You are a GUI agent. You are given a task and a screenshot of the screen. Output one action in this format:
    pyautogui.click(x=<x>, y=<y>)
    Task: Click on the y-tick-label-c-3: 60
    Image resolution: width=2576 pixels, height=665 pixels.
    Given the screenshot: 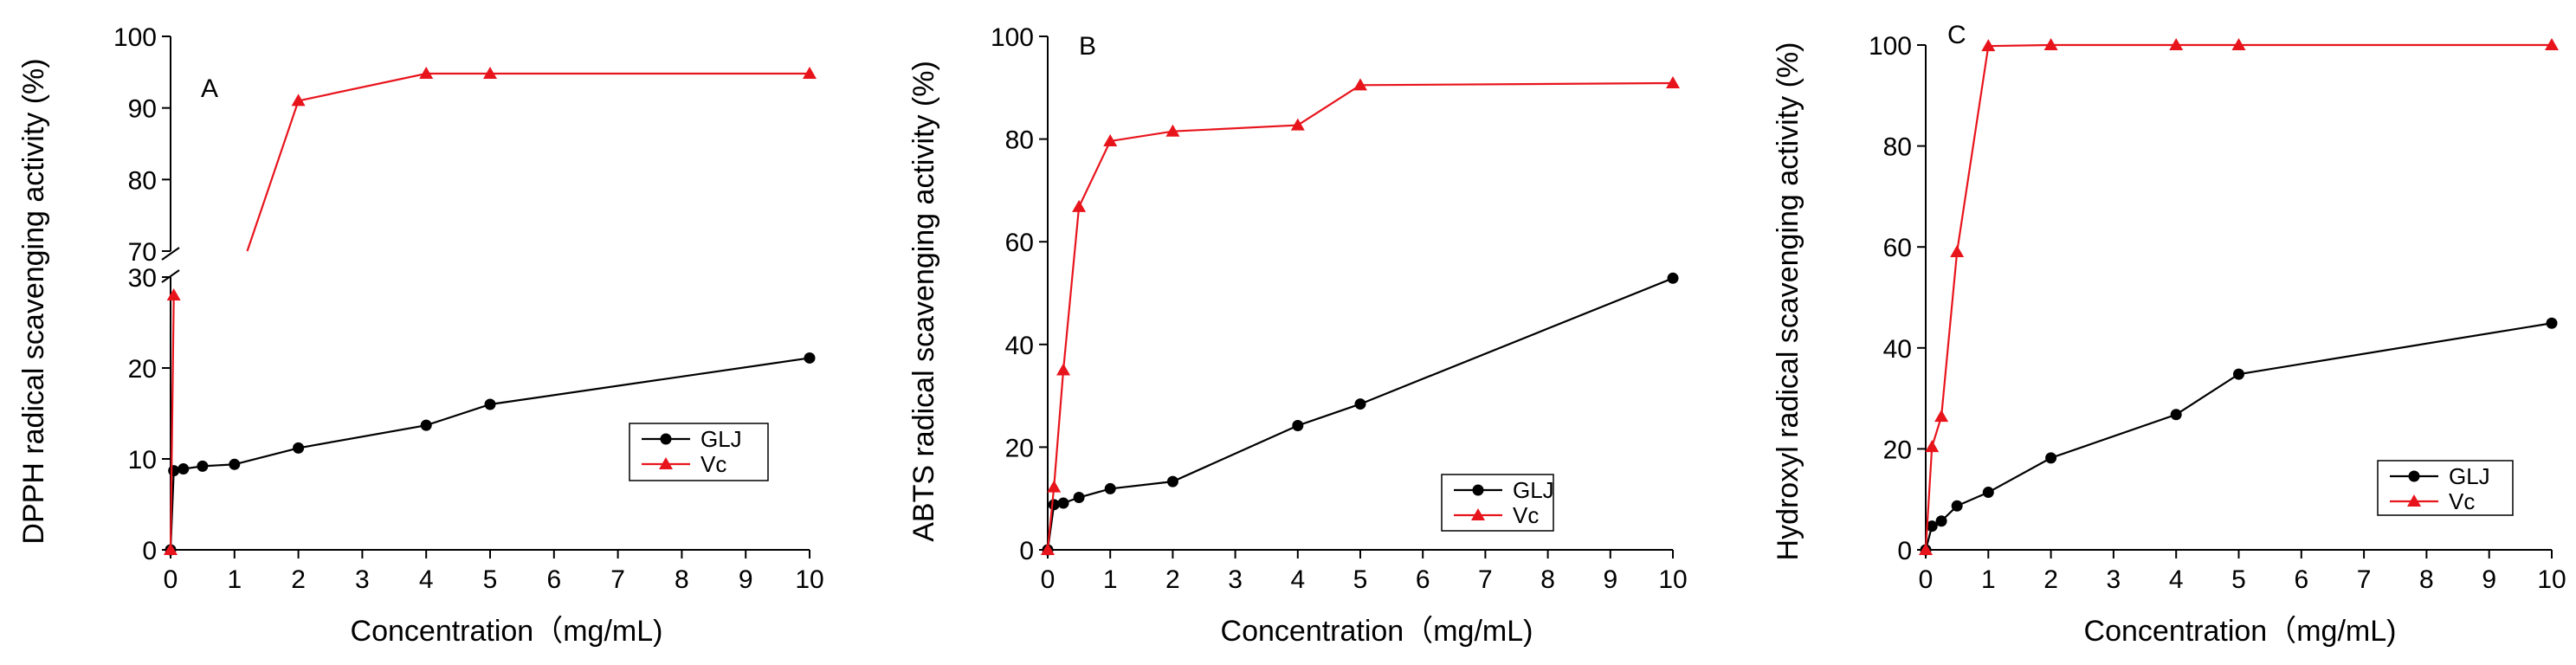 What is the action you would take?
    pyautogui.click(x=1897, y=248)
    